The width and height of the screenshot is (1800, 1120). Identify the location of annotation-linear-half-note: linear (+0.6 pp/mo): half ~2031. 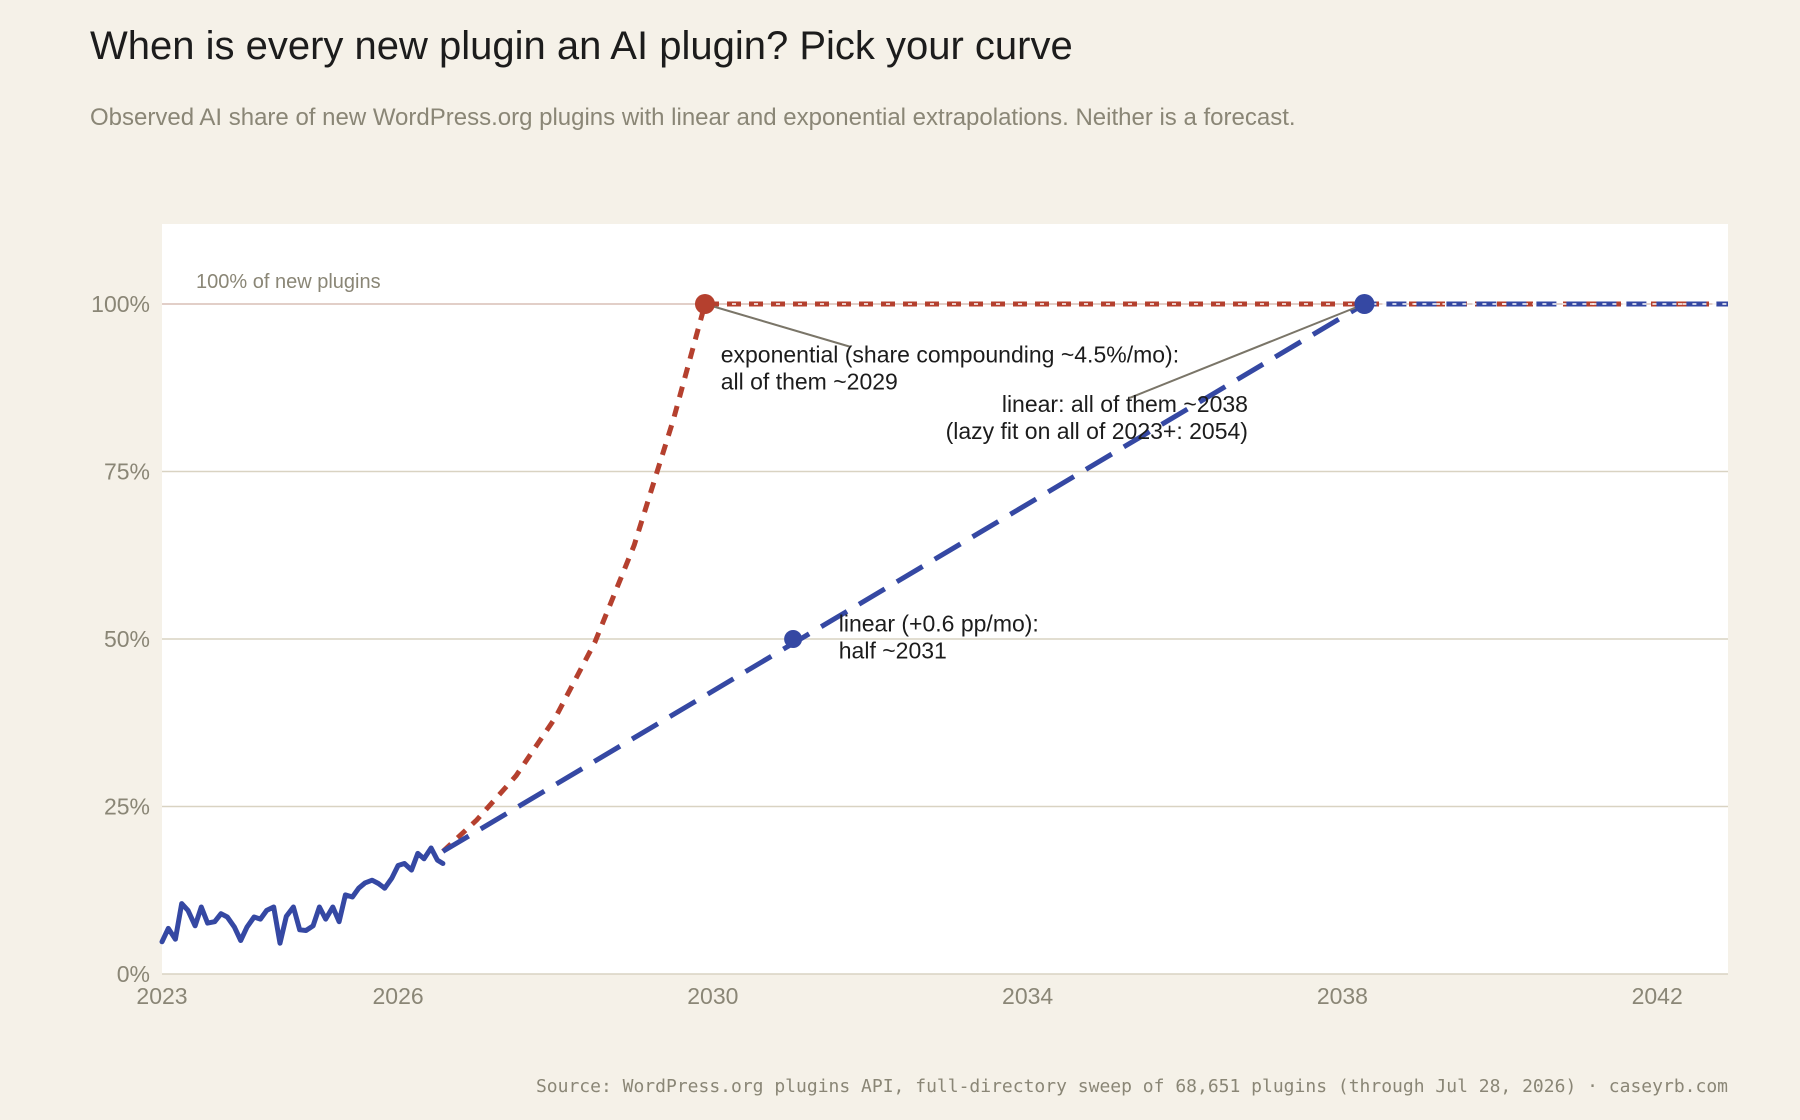
(939, 637).